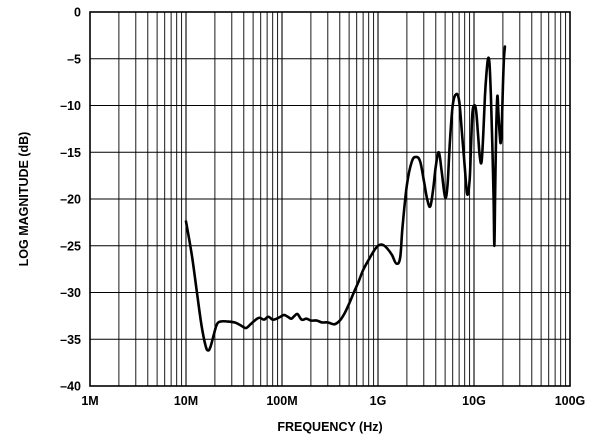 The width and height of the screenshot is (600, 442). Describe the element at coordinates (70, 387) in the screenshot. I see `y-tick-label: –40` at that location.